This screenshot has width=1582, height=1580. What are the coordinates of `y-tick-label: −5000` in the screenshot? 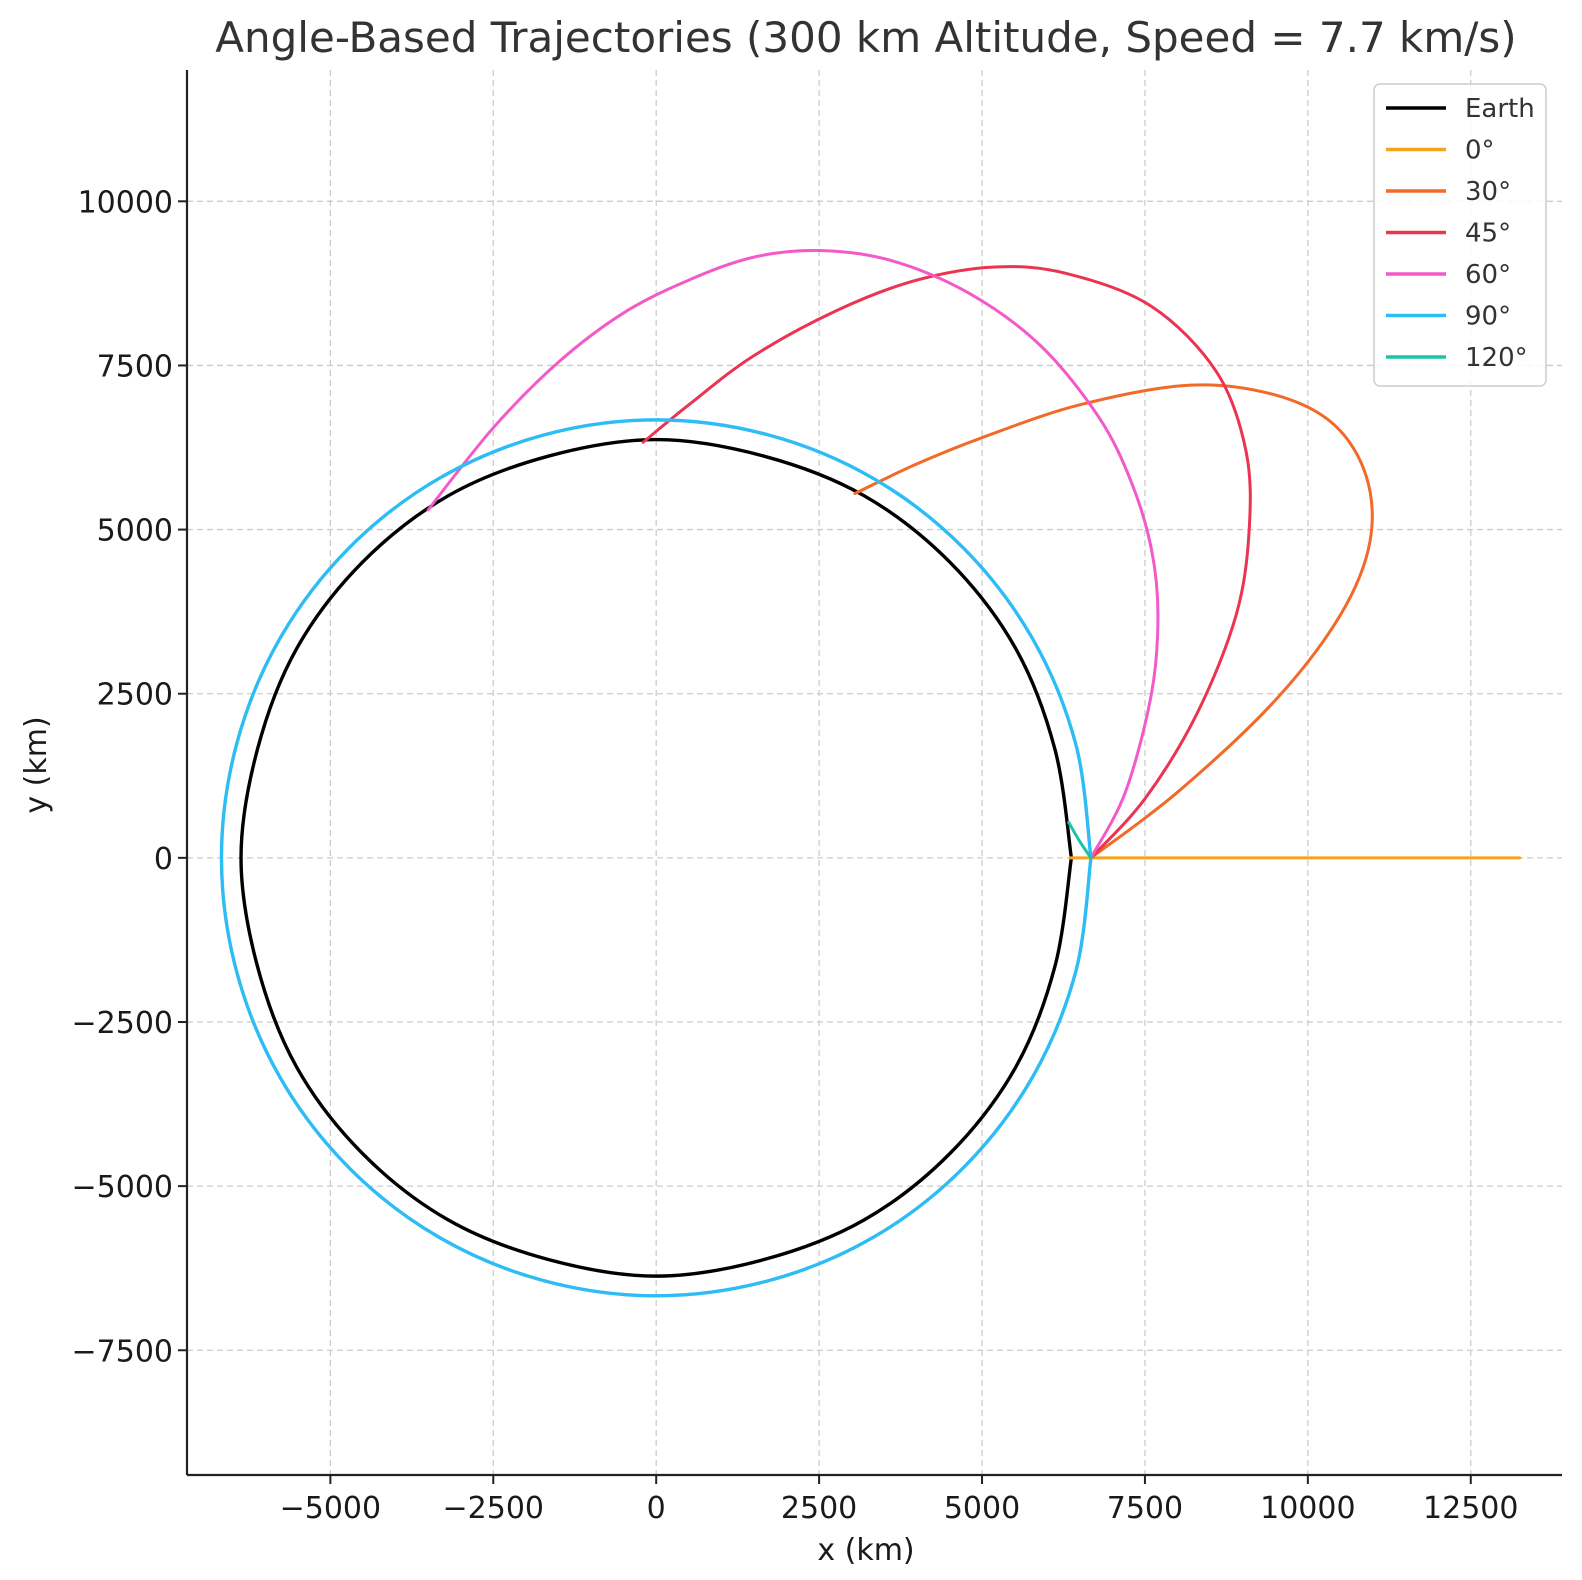 It's located at (122, 1187).